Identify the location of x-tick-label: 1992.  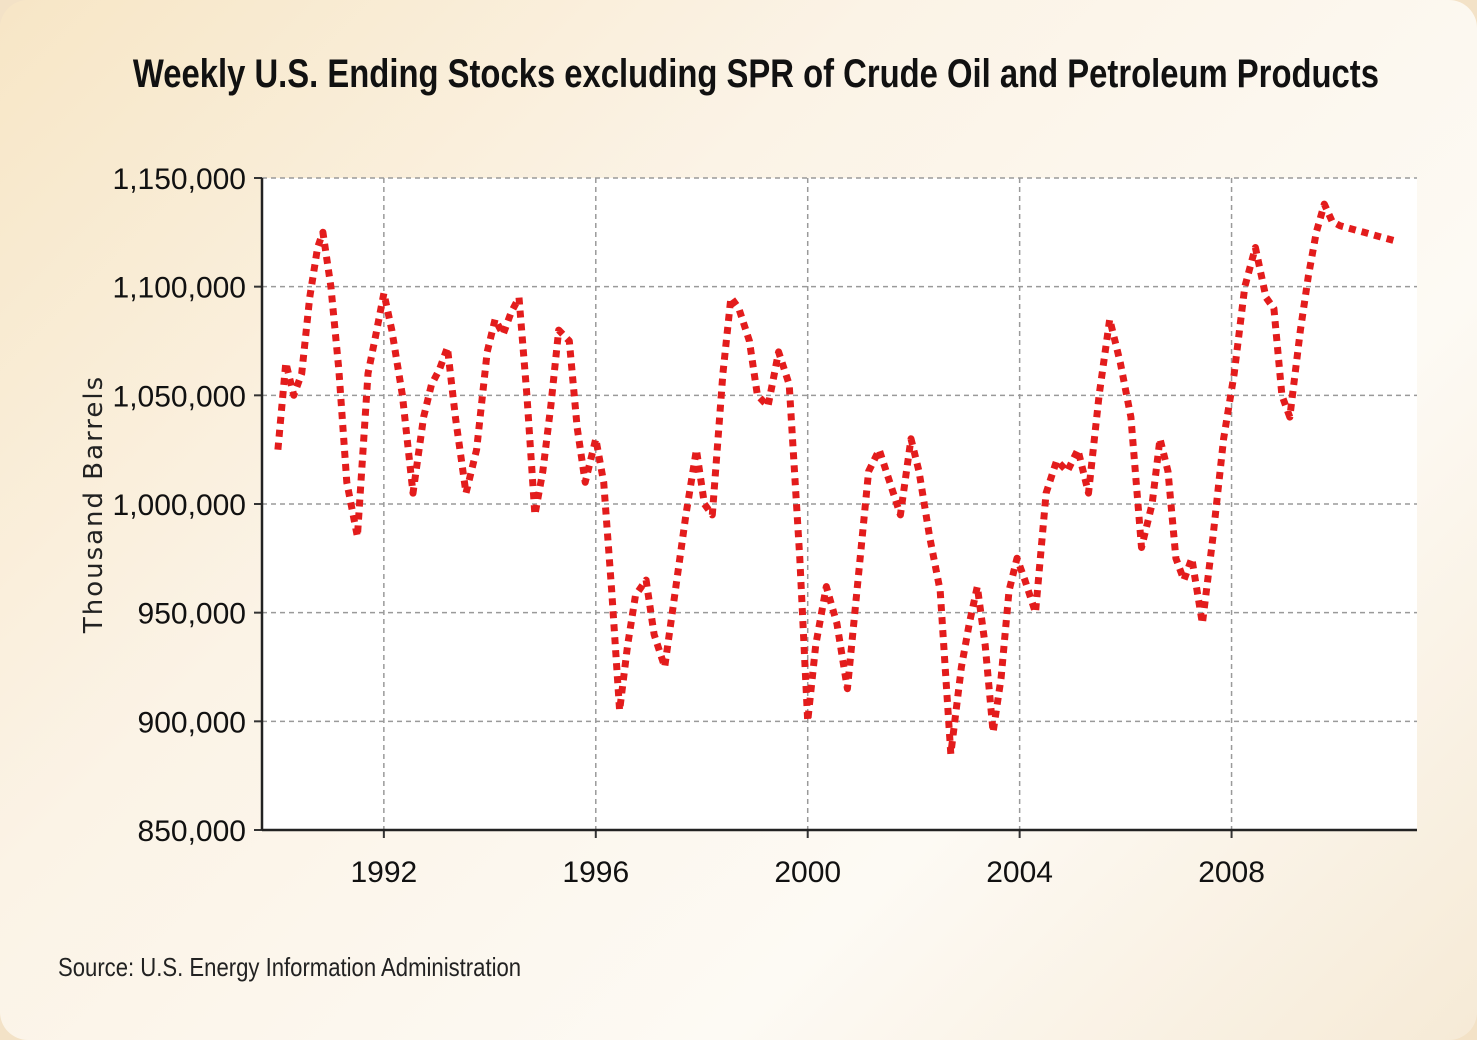
(383, 872).